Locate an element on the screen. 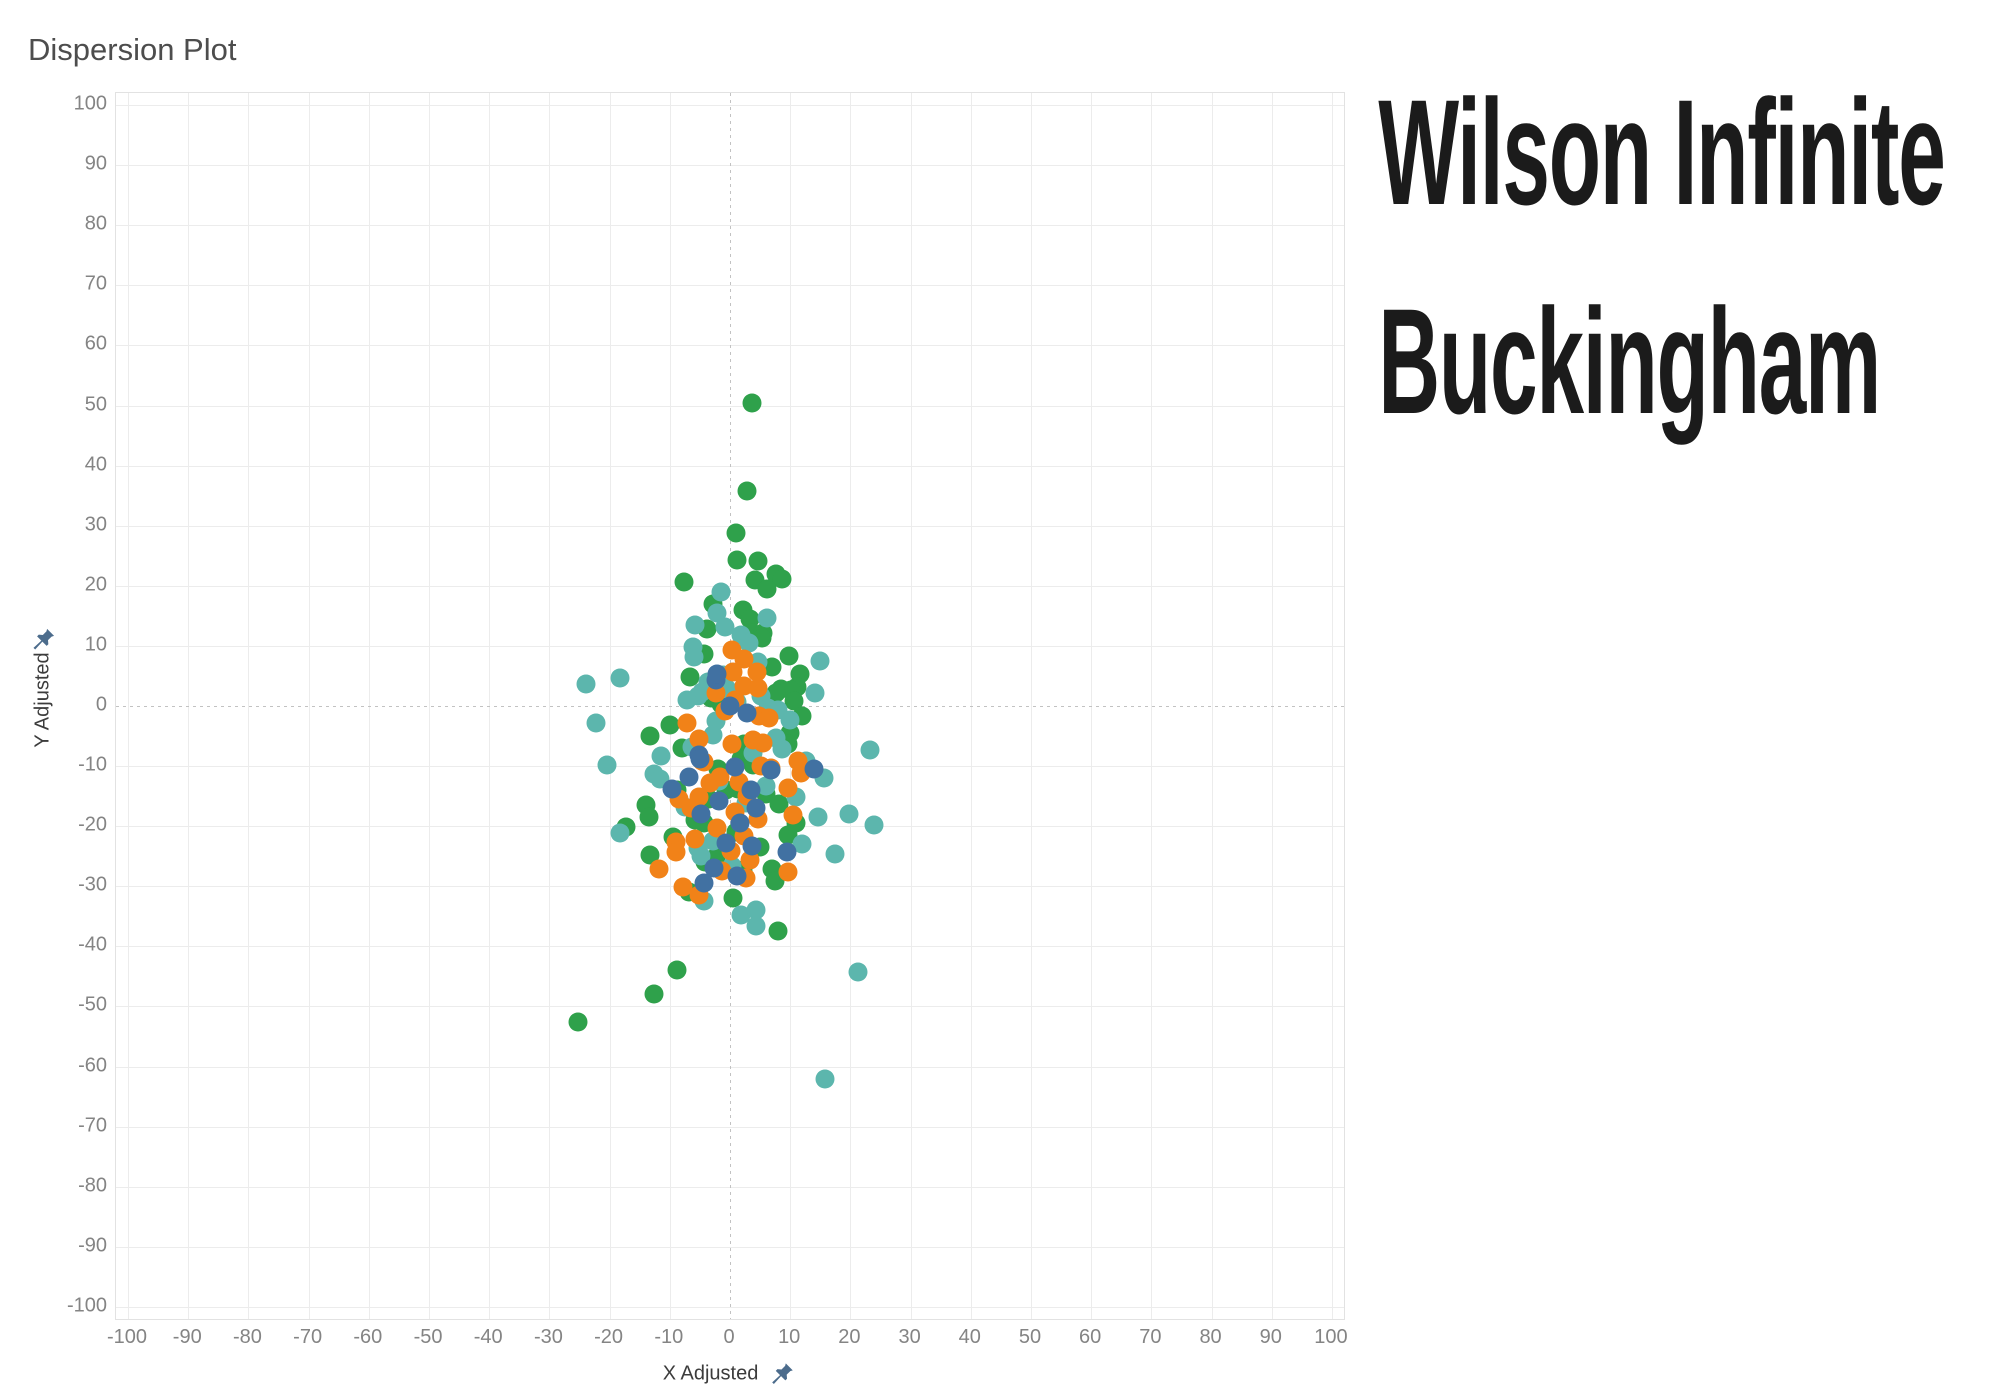  pushpin-icon is located at coordinates (44, 639).